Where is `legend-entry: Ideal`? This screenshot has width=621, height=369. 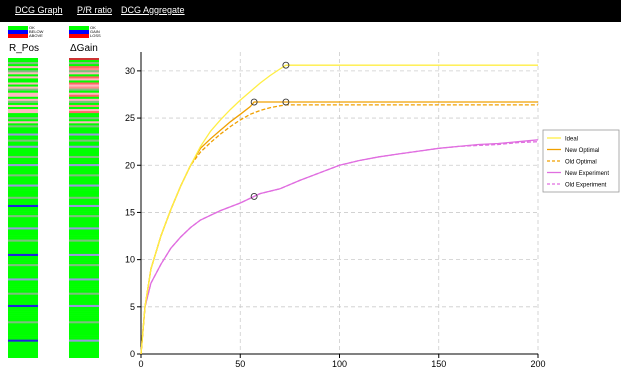 legend-entry: Ideal is located at coordinates (571, 140).